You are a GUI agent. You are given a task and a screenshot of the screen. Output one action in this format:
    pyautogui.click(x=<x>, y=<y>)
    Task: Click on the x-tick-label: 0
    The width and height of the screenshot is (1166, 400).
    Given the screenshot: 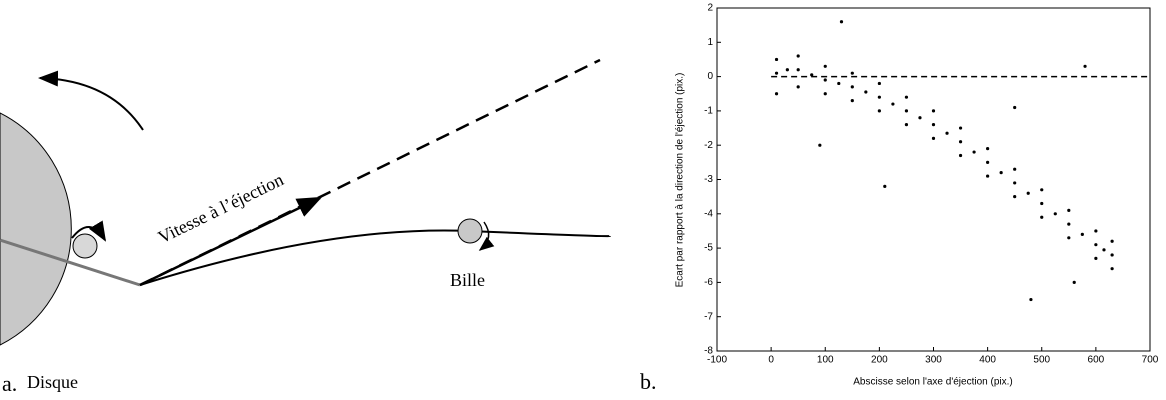 What is the action you would take?
    pyautogui.click(x=771, y=360)
    